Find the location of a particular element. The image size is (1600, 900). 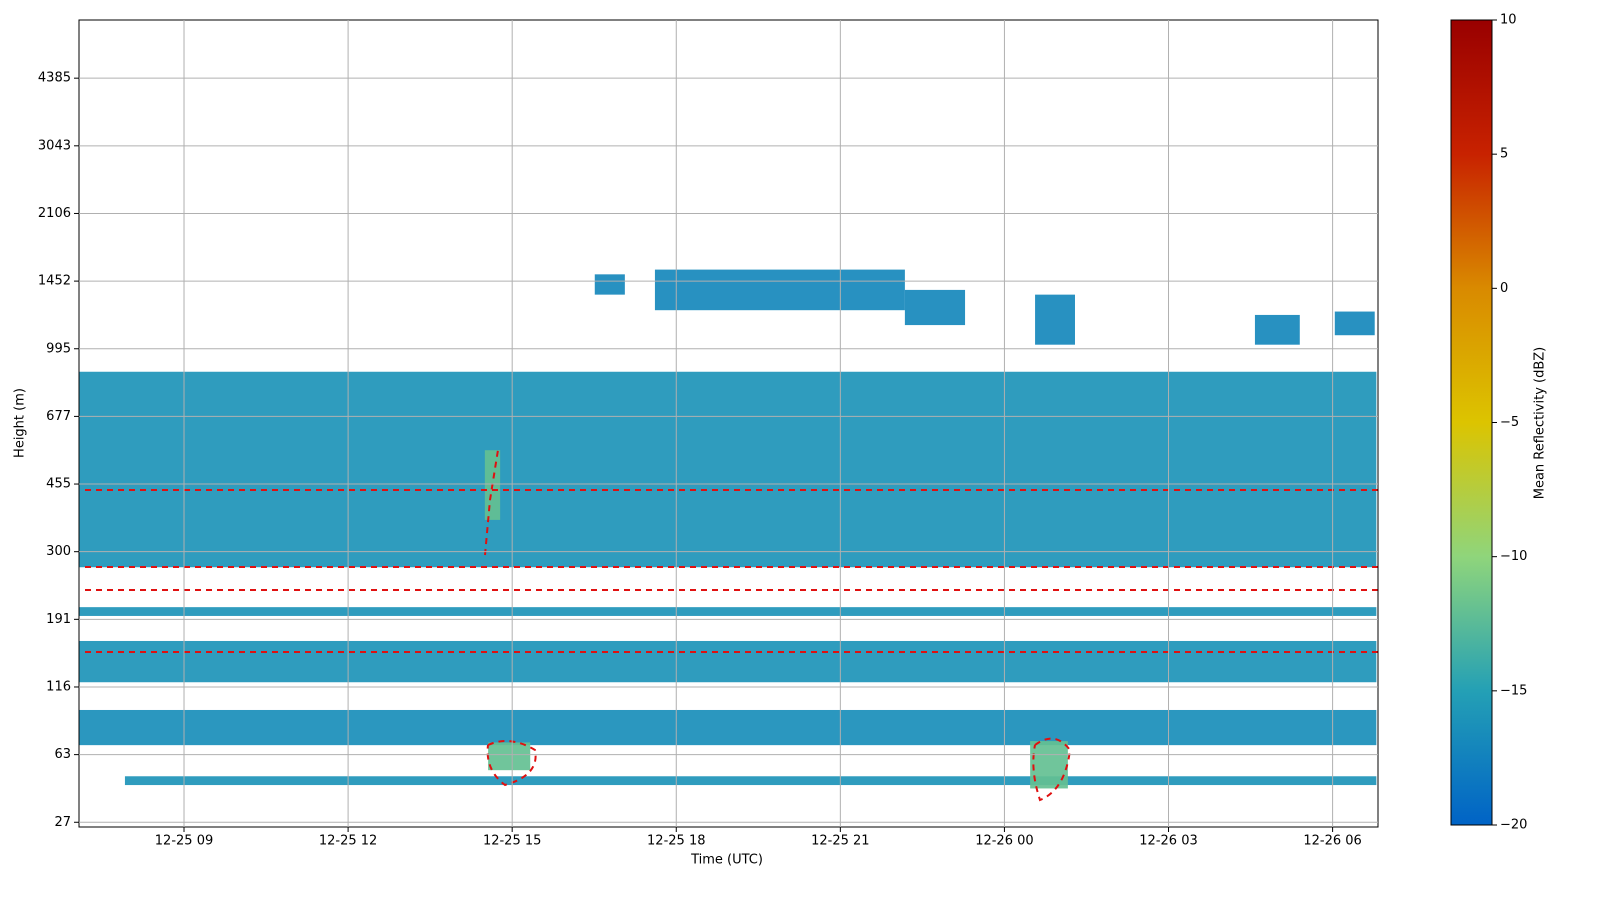

y-tick-label: 116 is located at coordinates (58, 686).